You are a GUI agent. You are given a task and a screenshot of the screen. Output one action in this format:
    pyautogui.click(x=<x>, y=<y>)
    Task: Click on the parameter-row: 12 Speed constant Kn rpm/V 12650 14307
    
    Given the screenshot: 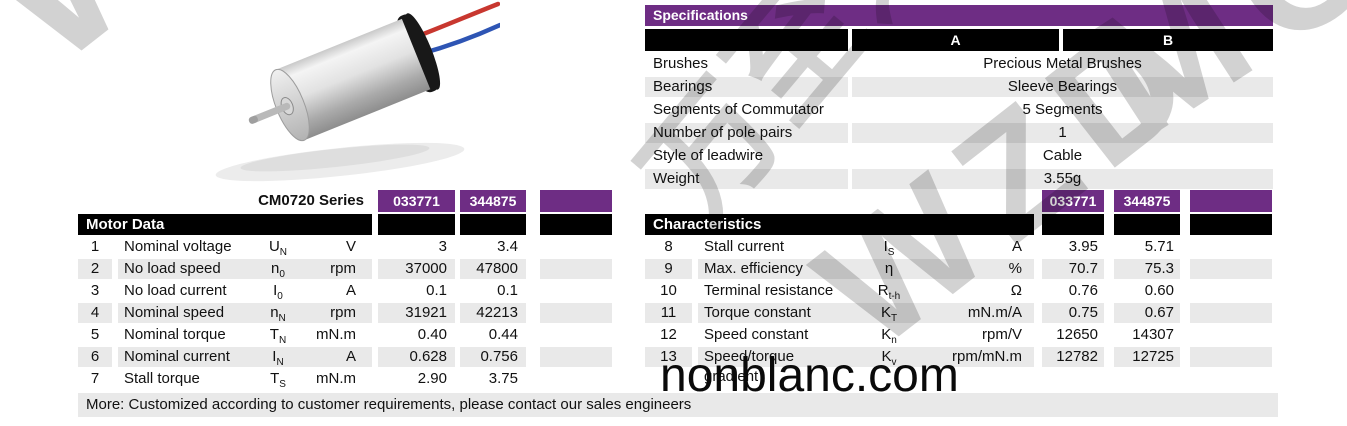 What is the action you would take?
    pyautogui.click(x=959, y=335)
    